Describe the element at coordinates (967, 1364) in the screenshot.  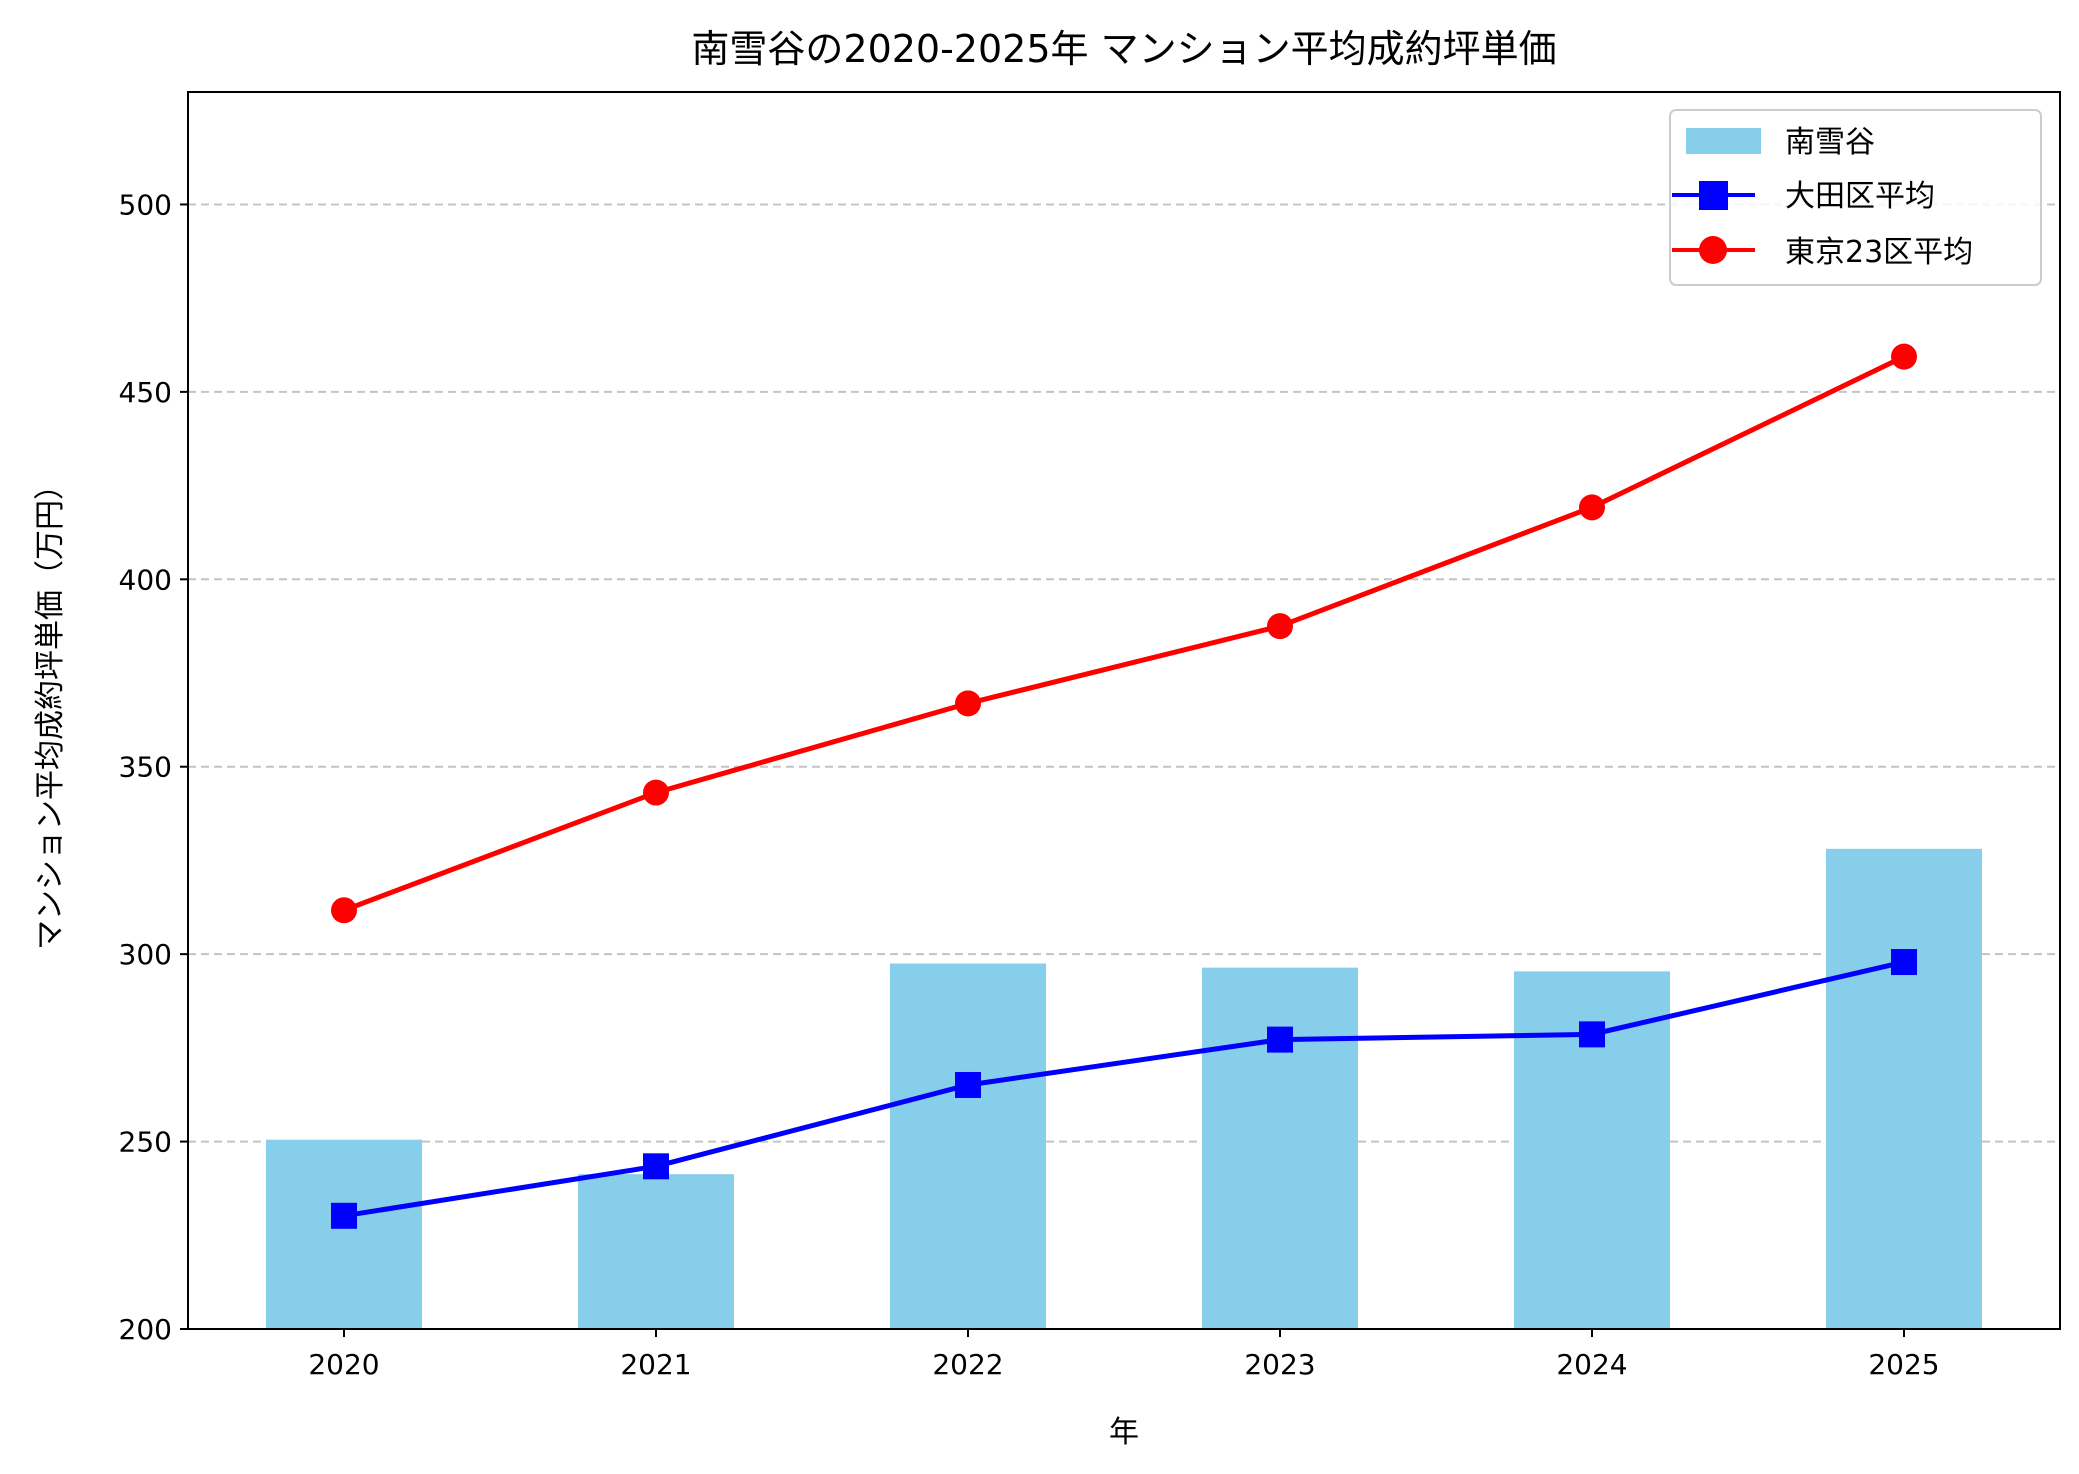
I see `x-tick-label: 2022` at that location.